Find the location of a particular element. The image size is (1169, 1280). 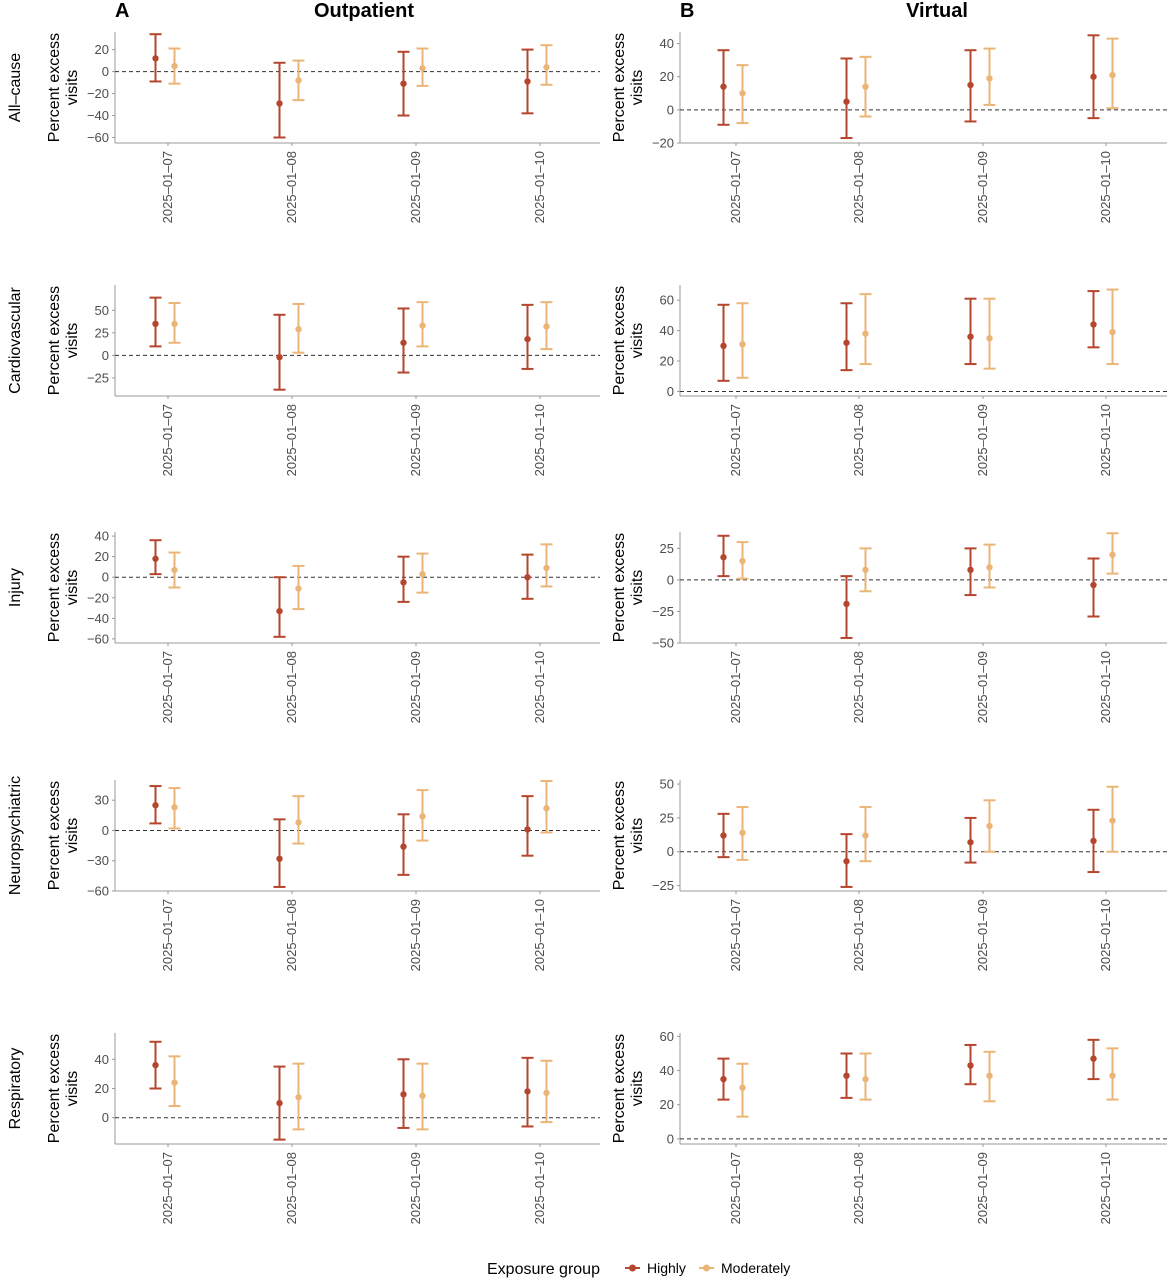

row-label-injury: Injury is located at coordinates (15, 587).